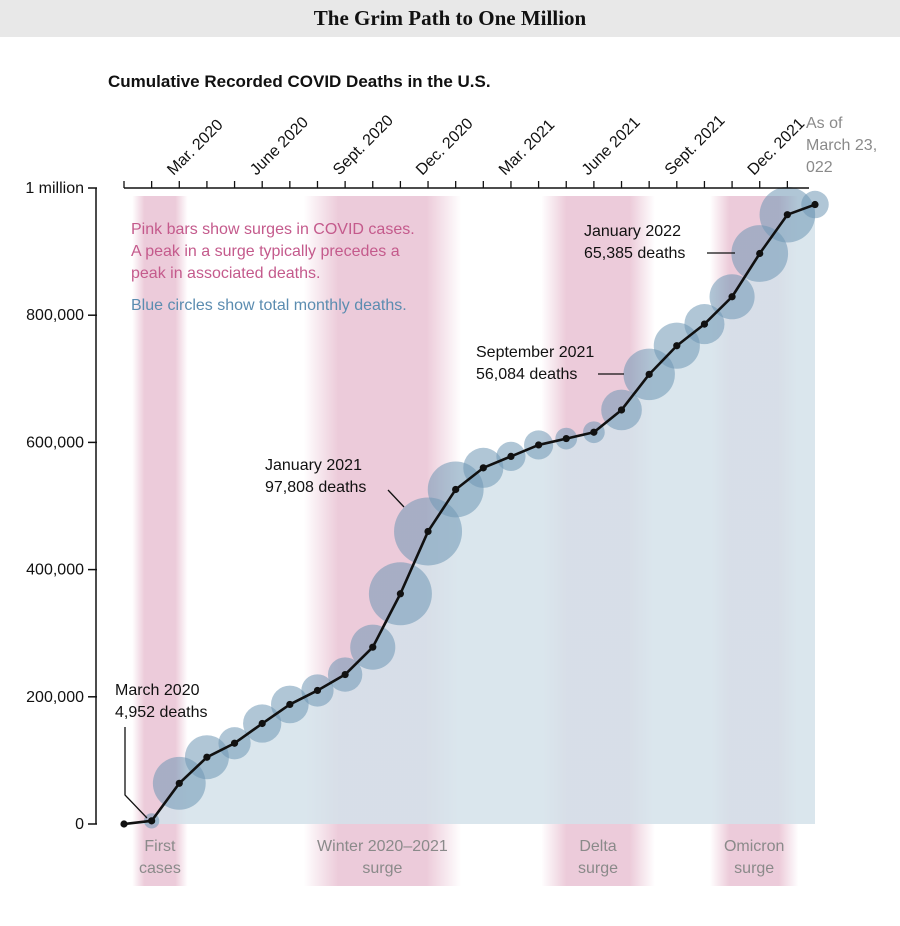 The height and width of the screenshot is (926, 900). Describe the element at coordinates (55, 570) in the screenshot. I see `y-tick-label: 400,000` at that location.